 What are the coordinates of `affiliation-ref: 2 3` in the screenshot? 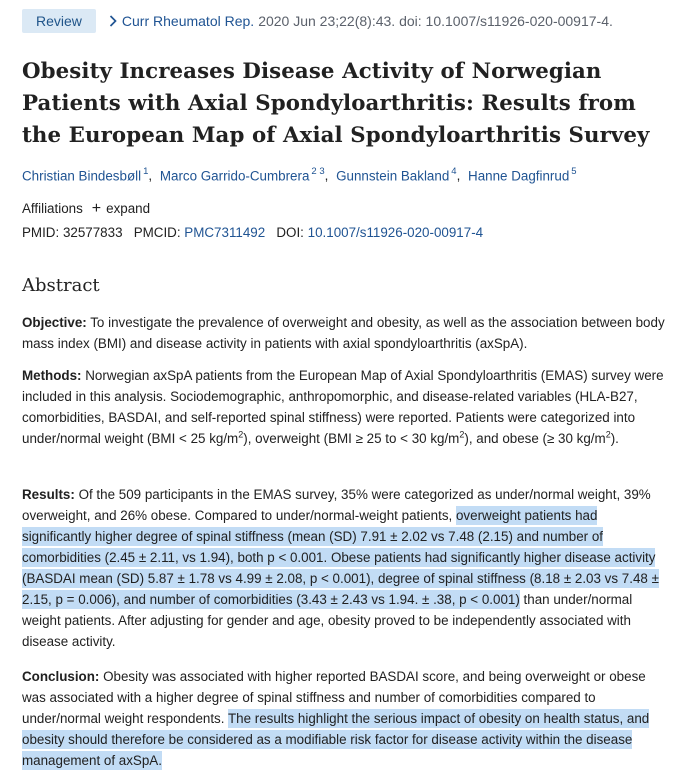 It's located at (318, 171).